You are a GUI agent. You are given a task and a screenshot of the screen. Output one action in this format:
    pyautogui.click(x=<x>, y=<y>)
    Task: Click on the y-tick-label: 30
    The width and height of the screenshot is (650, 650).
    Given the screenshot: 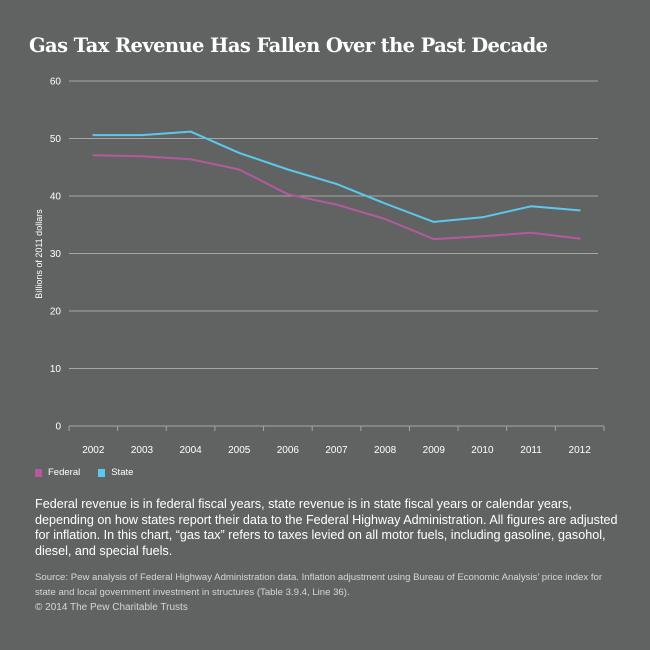 What is the action you would take?
    pyautogui.click(x=56, y=254)
    